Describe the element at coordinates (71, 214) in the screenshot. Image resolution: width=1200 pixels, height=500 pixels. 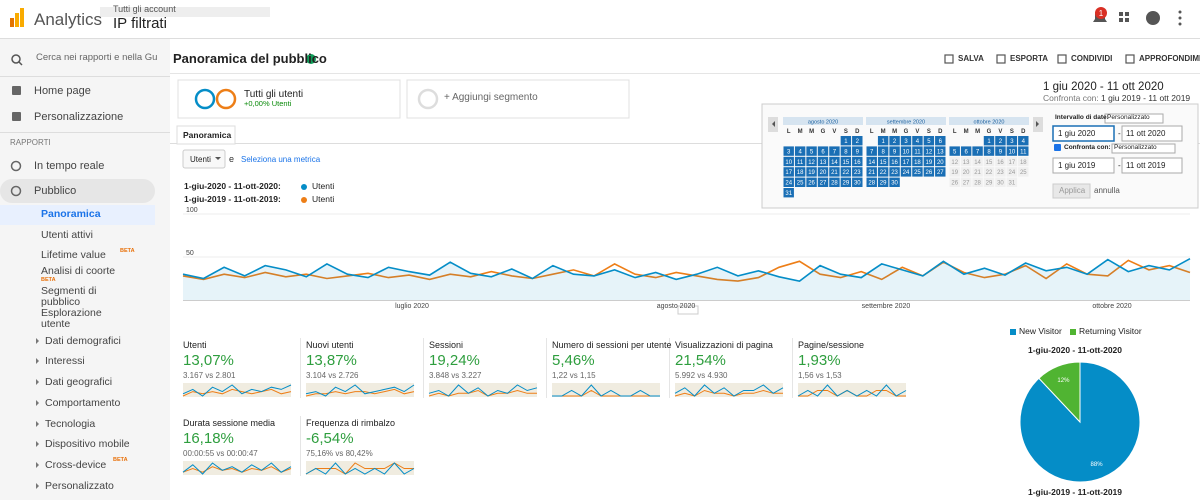
I see `nav-subitem: Panoramica` at that location.